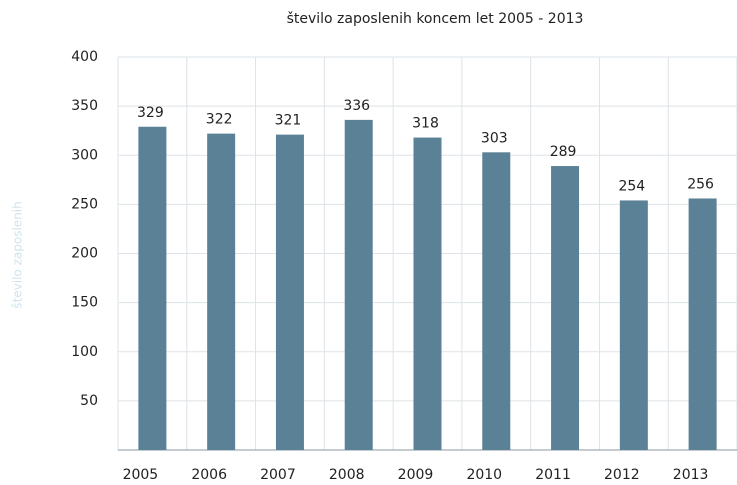 Image resolution: width=737 pixels, height=485 pixels. What do you see at coordinates (691, 475) in the screenshot?
I see `x-tick-label: 2013` at bounding box center [691, 475].